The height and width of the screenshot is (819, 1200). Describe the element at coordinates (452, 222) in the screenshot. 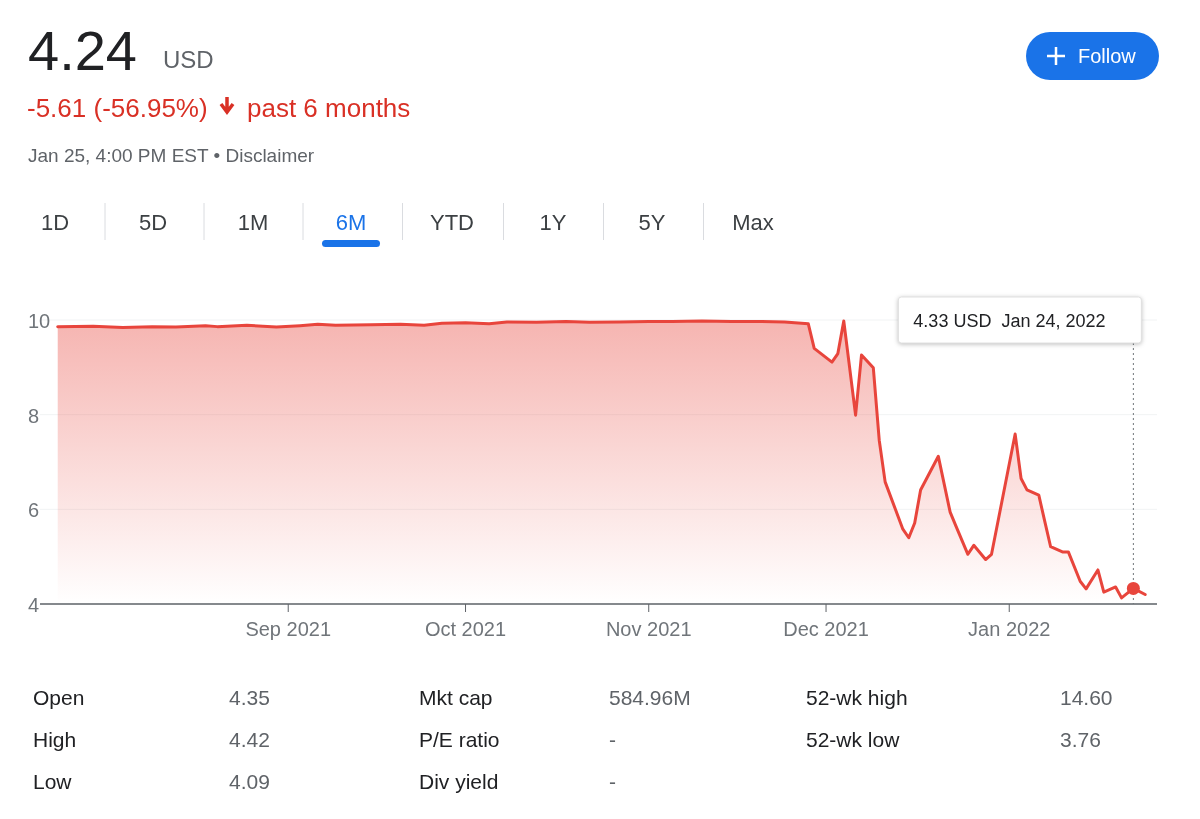

I see `text: YTD` at that location.